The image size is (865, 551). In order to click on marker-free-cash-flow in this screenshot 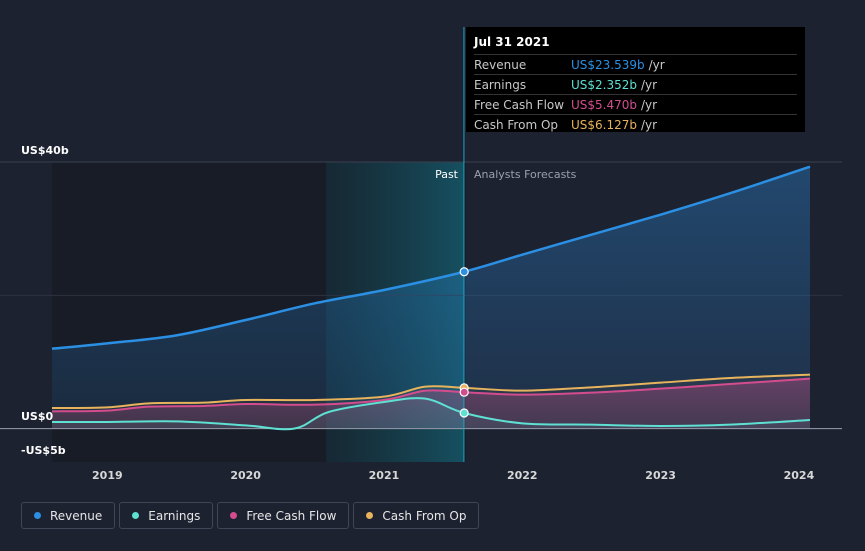, I will do `click(464, 392)`.